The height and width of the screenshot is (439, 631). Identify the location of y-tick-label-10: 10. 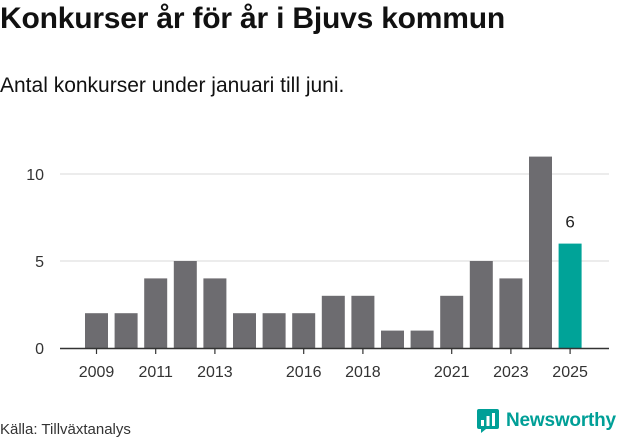
(35, 175).